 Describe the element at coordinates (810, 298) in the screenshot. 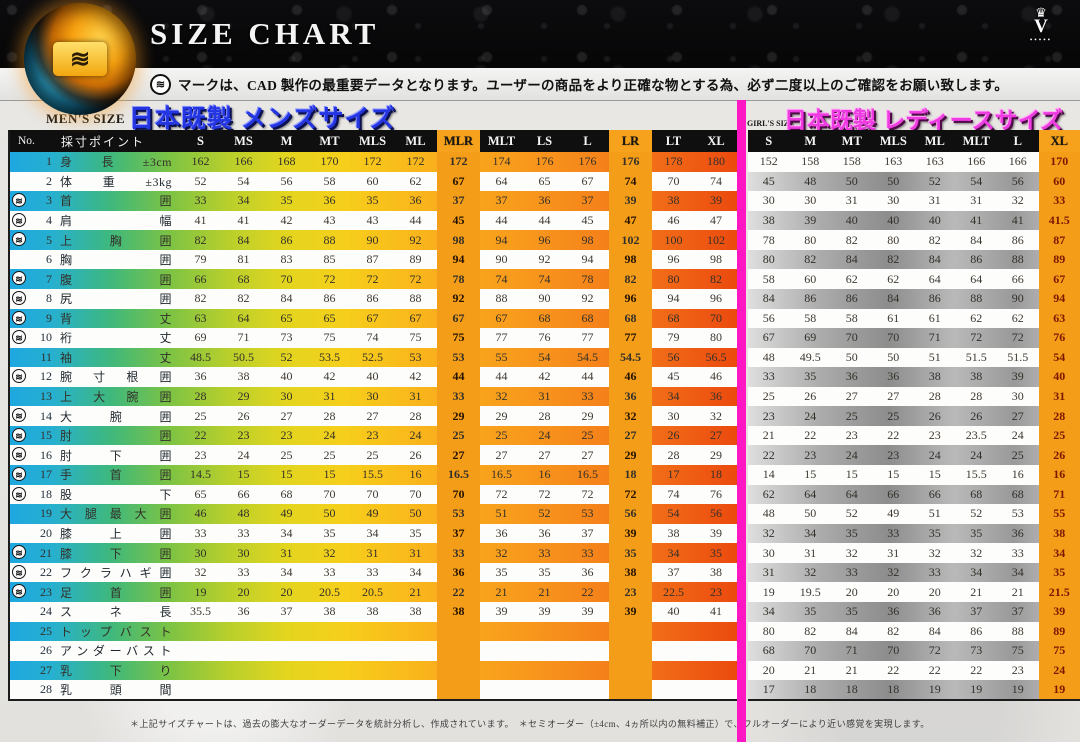

I see `girls-value-cell: 86` at that location.